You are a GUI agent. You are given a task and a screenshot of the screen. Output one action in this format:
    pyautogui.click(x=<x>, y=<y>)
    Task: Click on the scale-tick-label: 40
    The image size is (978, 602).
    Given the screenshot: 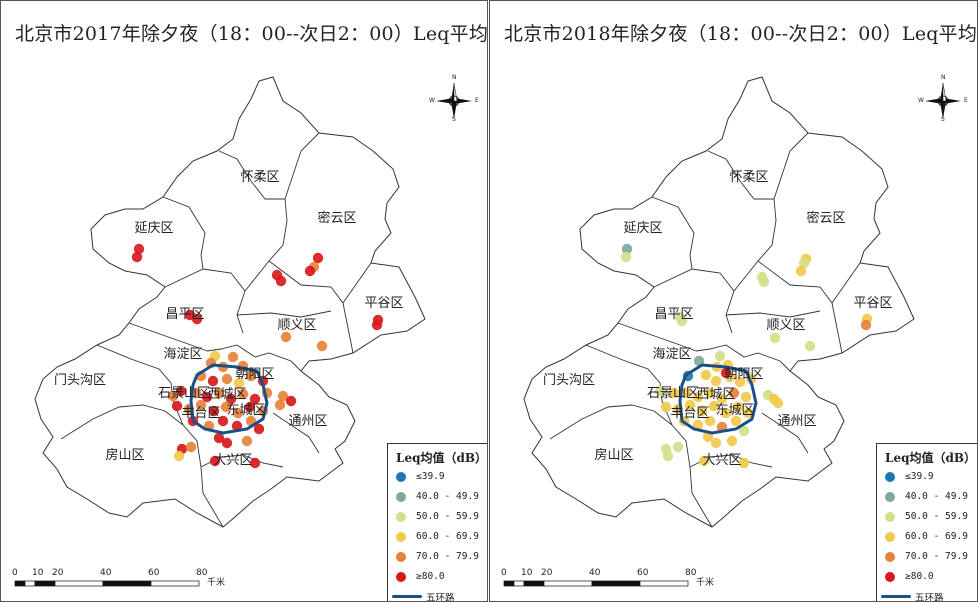 What is the action you would take?
    pyautogui.click(x=106, y=573)
    